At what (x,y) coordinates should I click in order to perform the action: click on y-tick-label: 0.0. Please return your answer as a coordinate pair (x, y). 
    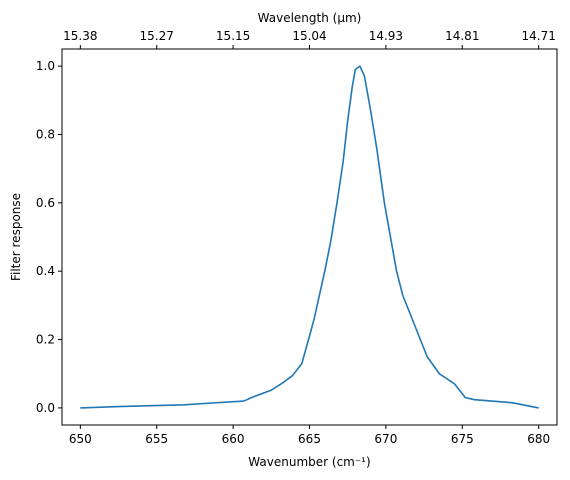
    Looking at the image, I should click on (45, 408).